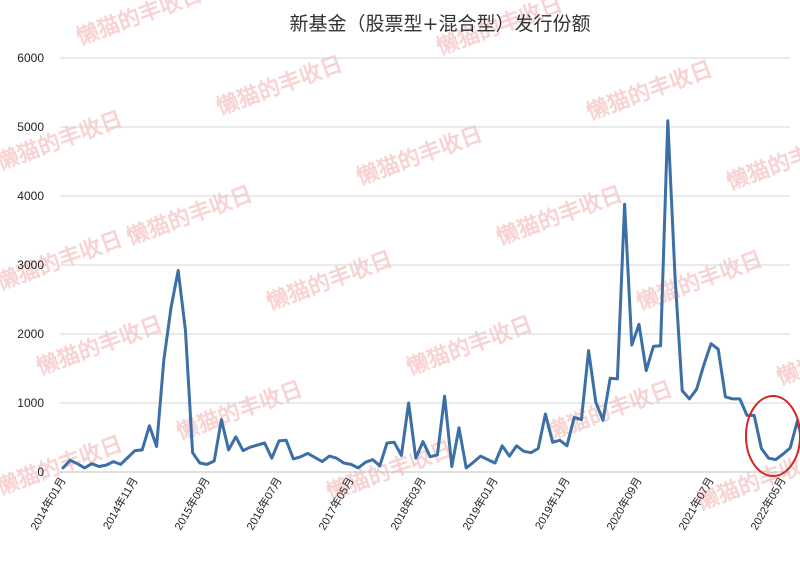 This screenshot has height=564, width=800. What do you see at coordinates (552, 503) in the screenshot?
I see `x-tick-label: 2019年11月` at bounding box center [552, 503].